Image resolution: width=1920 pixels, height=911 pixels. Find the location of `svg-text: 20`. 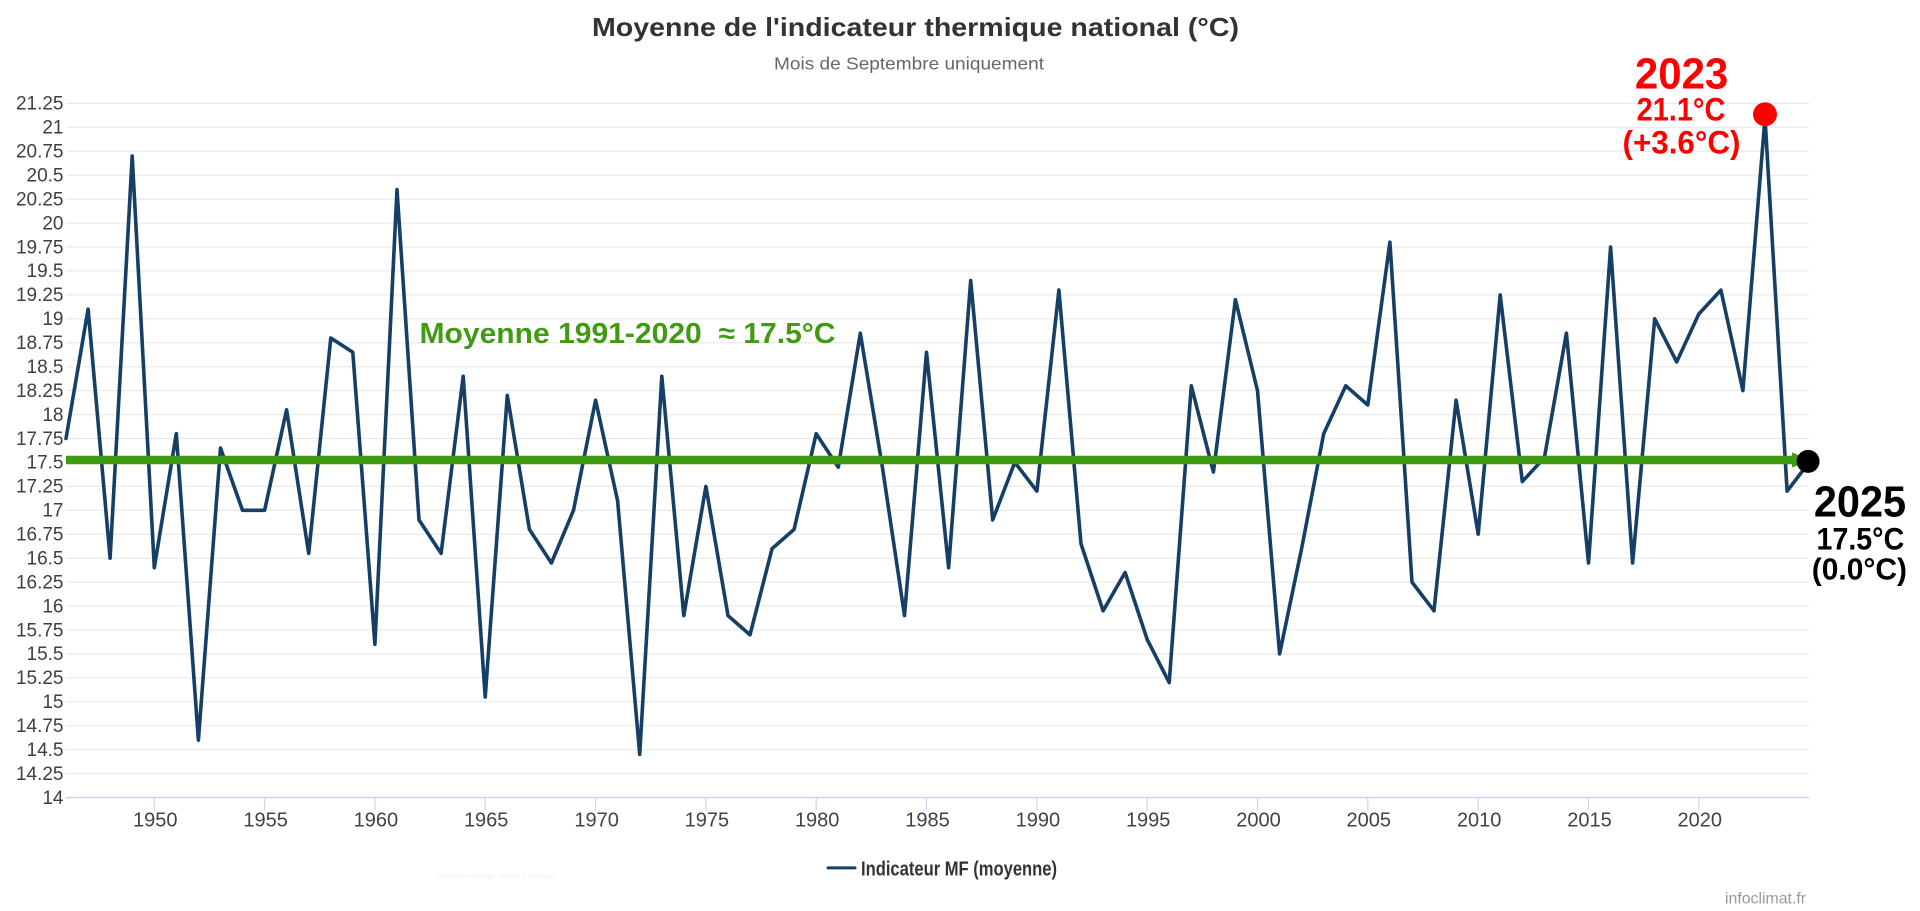

svg-text: 20 is located at coordinates (52, 223).